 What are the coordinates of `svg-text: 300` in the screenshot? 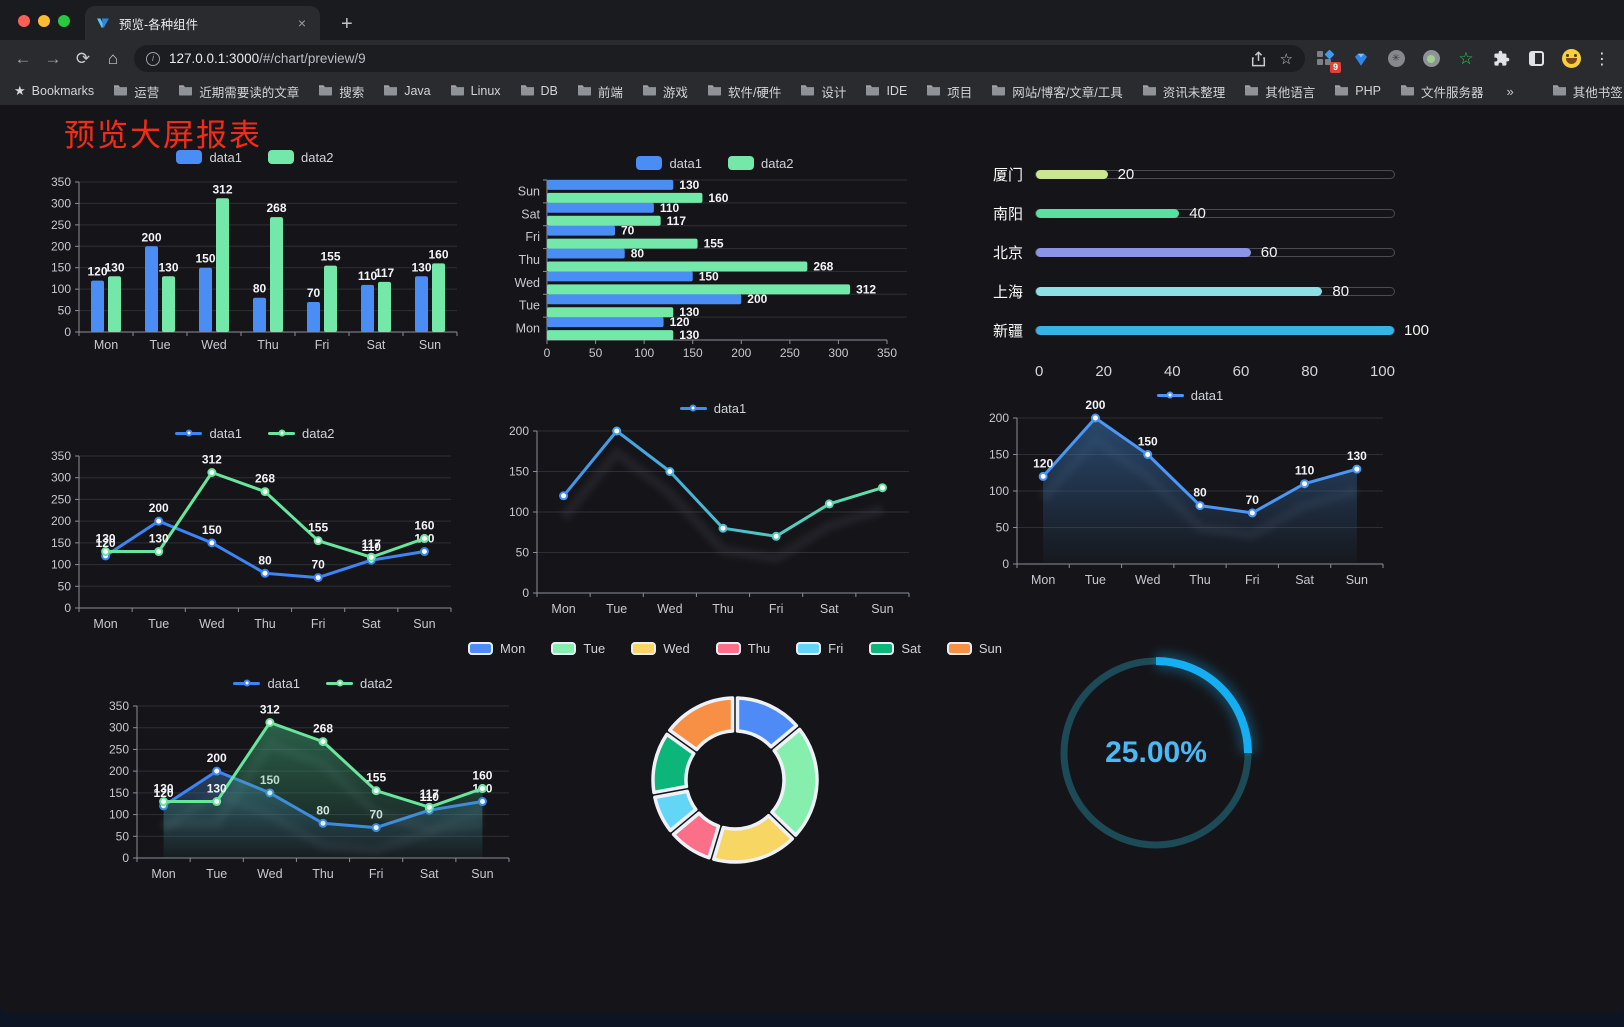 It's located at (119, 728).